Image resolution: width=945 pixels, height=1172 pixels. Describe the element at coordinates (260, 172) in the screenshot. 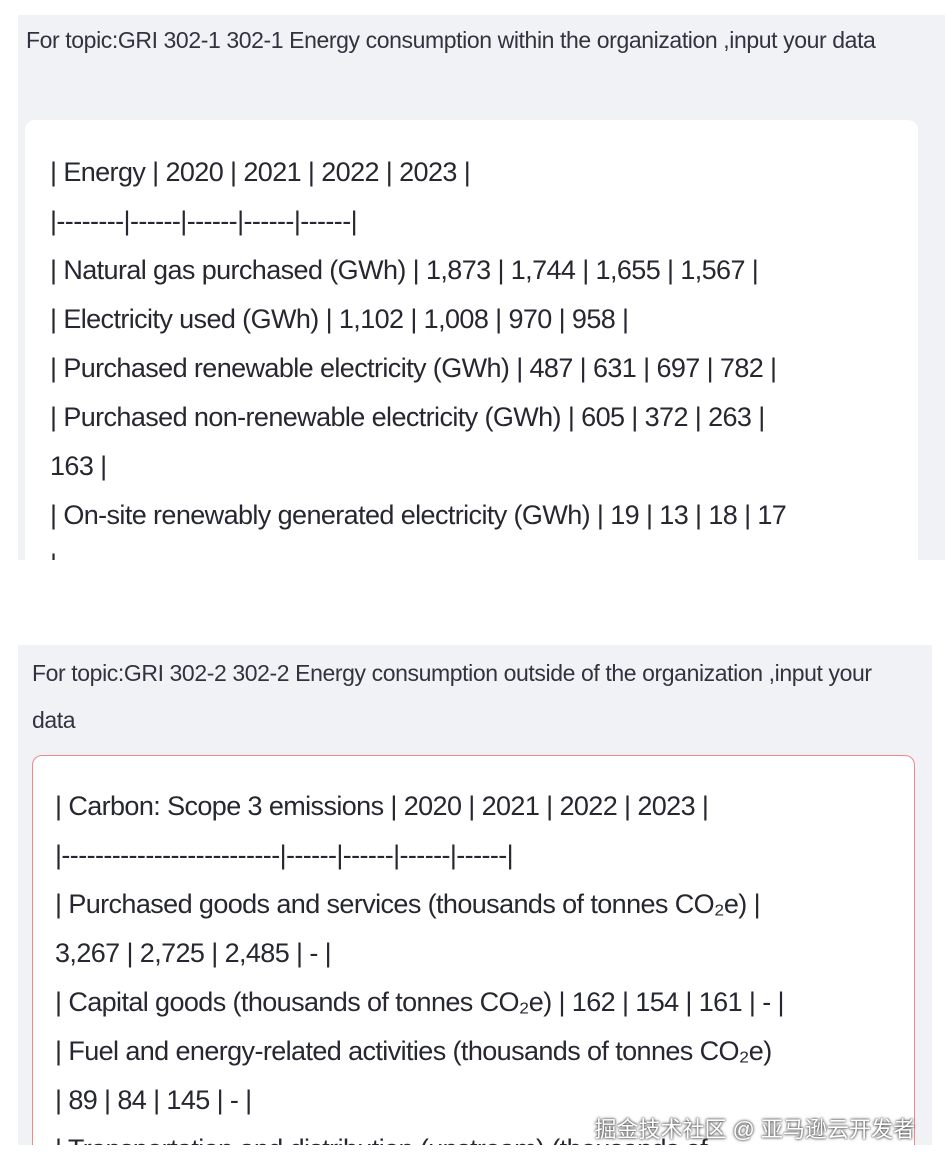

I see `text-line: | Energy | 2020 | 2021 | 2022 | 2023 |` at that location.